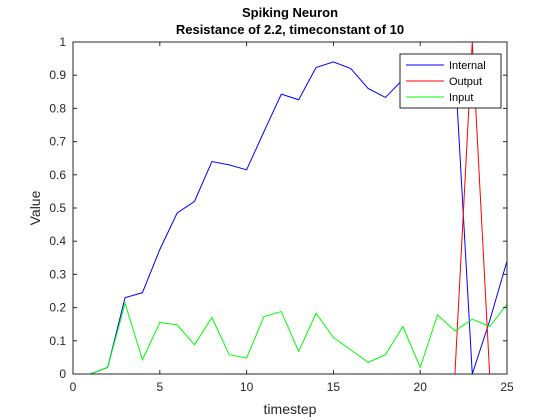 The width and height of the screenshot is (560, 420). What do you see at coordinates (290, 409) in the screenshot?
I see `x-axis-label: timestep` at bounding box center [290, 409].